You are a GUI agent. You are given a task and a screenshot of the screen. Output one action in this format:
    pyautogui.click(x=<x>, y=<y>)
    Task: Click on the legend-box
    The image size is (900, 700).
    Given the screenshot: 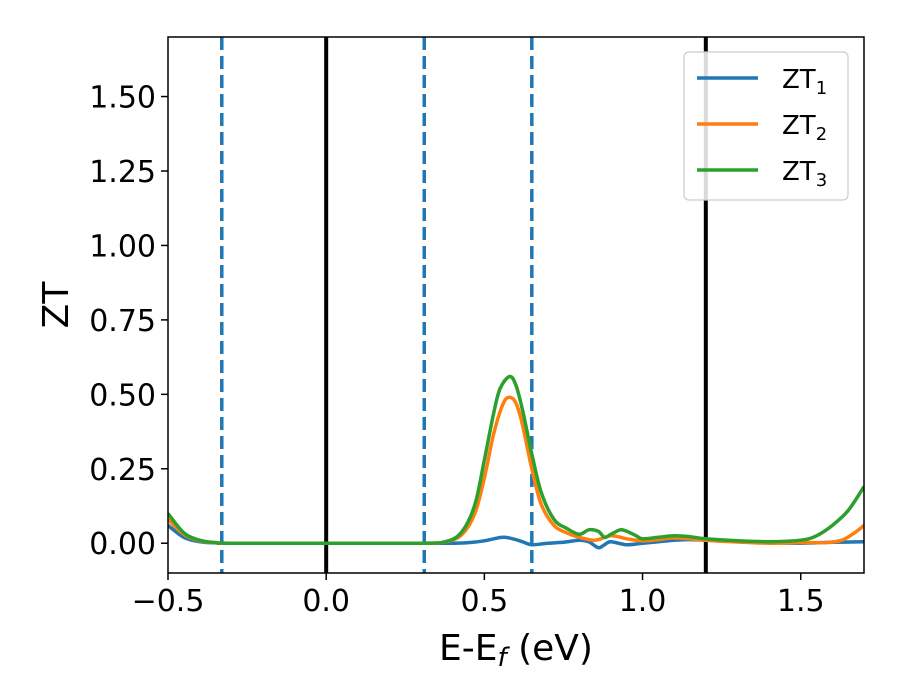 What is the action you would take?
    pyautogui.click(x=766, y=126)
    